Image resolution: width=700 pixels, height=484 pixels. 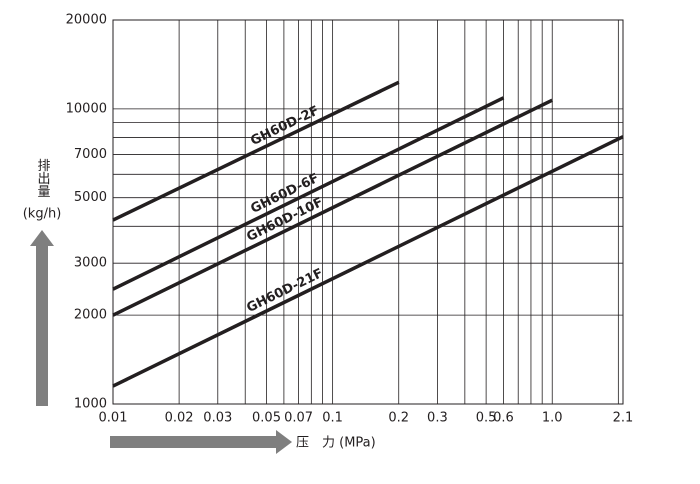 What do you see at coordinates (86, 108) in the screenshot?
I see `y-tick-label: 10000` at bounding box center [86, 108].